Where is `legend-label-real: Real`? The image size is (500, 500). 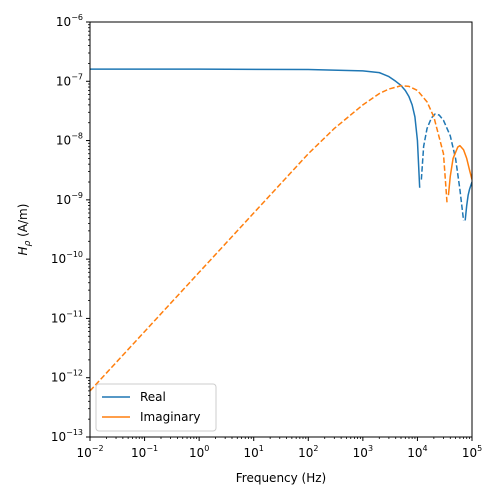 legend-label-real: Real is located at coordinates (153, 397).